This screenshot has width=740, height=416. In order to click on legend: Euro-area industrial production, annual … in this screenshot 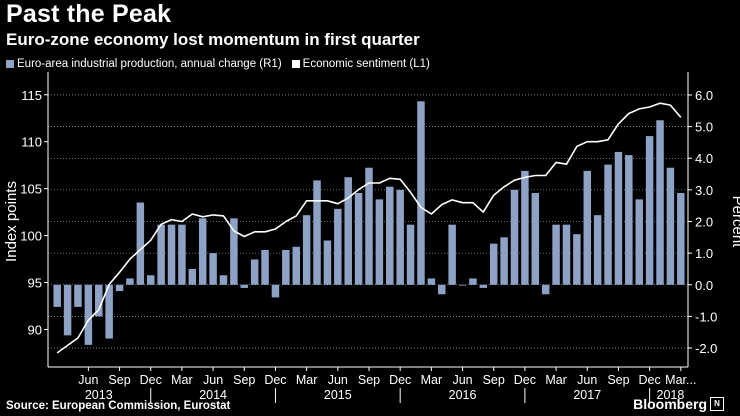, I will do `click(218, 64)`.